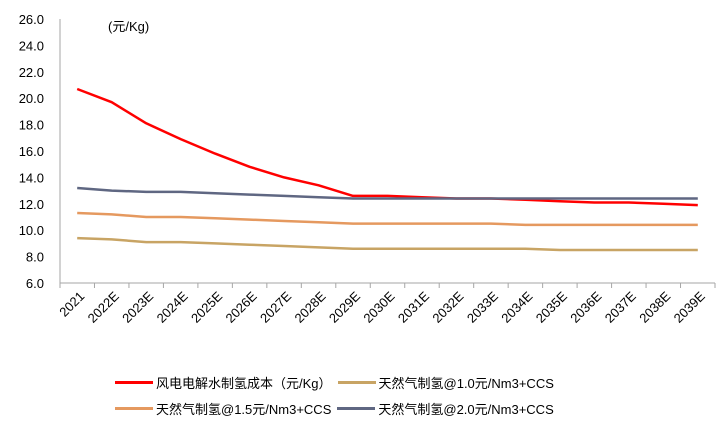 The height and width of the screenshot is (433, 725). Describe the element at coordinates (689, 306) in the screenshot. I see `x-tick-label: 2039E` at that location.